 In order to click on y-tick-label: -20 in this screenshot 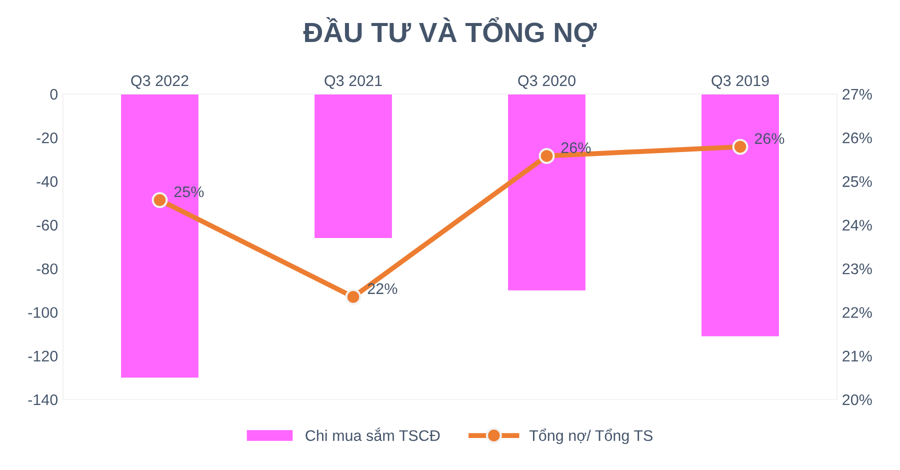, I will do `click(47, 138)`.